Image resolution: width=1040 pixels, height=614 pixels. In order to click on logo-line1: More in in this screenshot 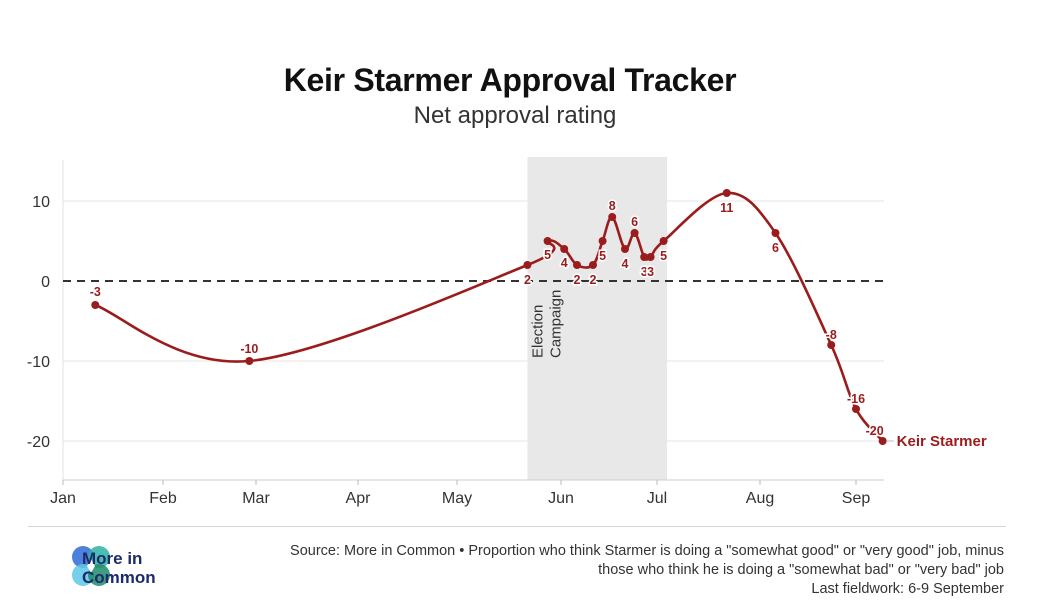, I will do `click(112, 558)`.